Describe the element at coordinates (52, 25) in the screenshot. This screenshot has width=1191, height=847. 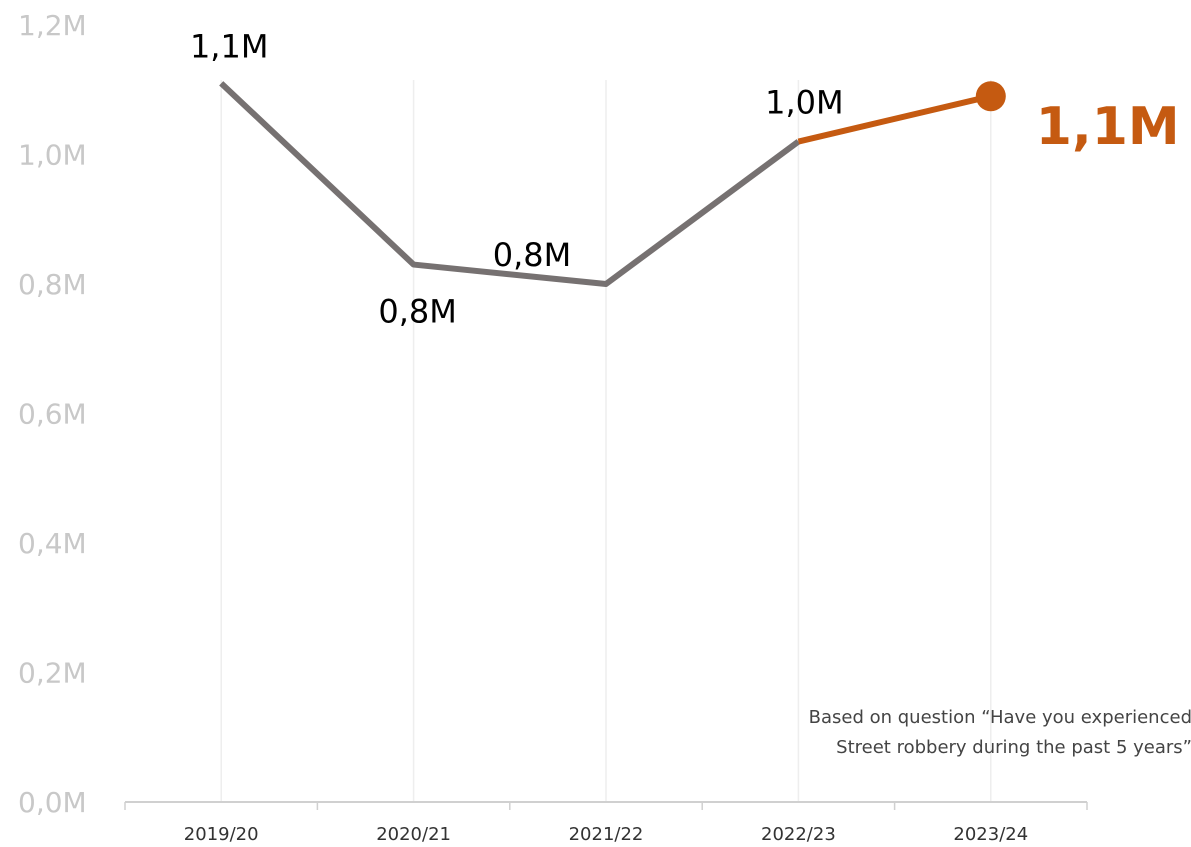
I see `y-tick-label: 1,2M` at that location.